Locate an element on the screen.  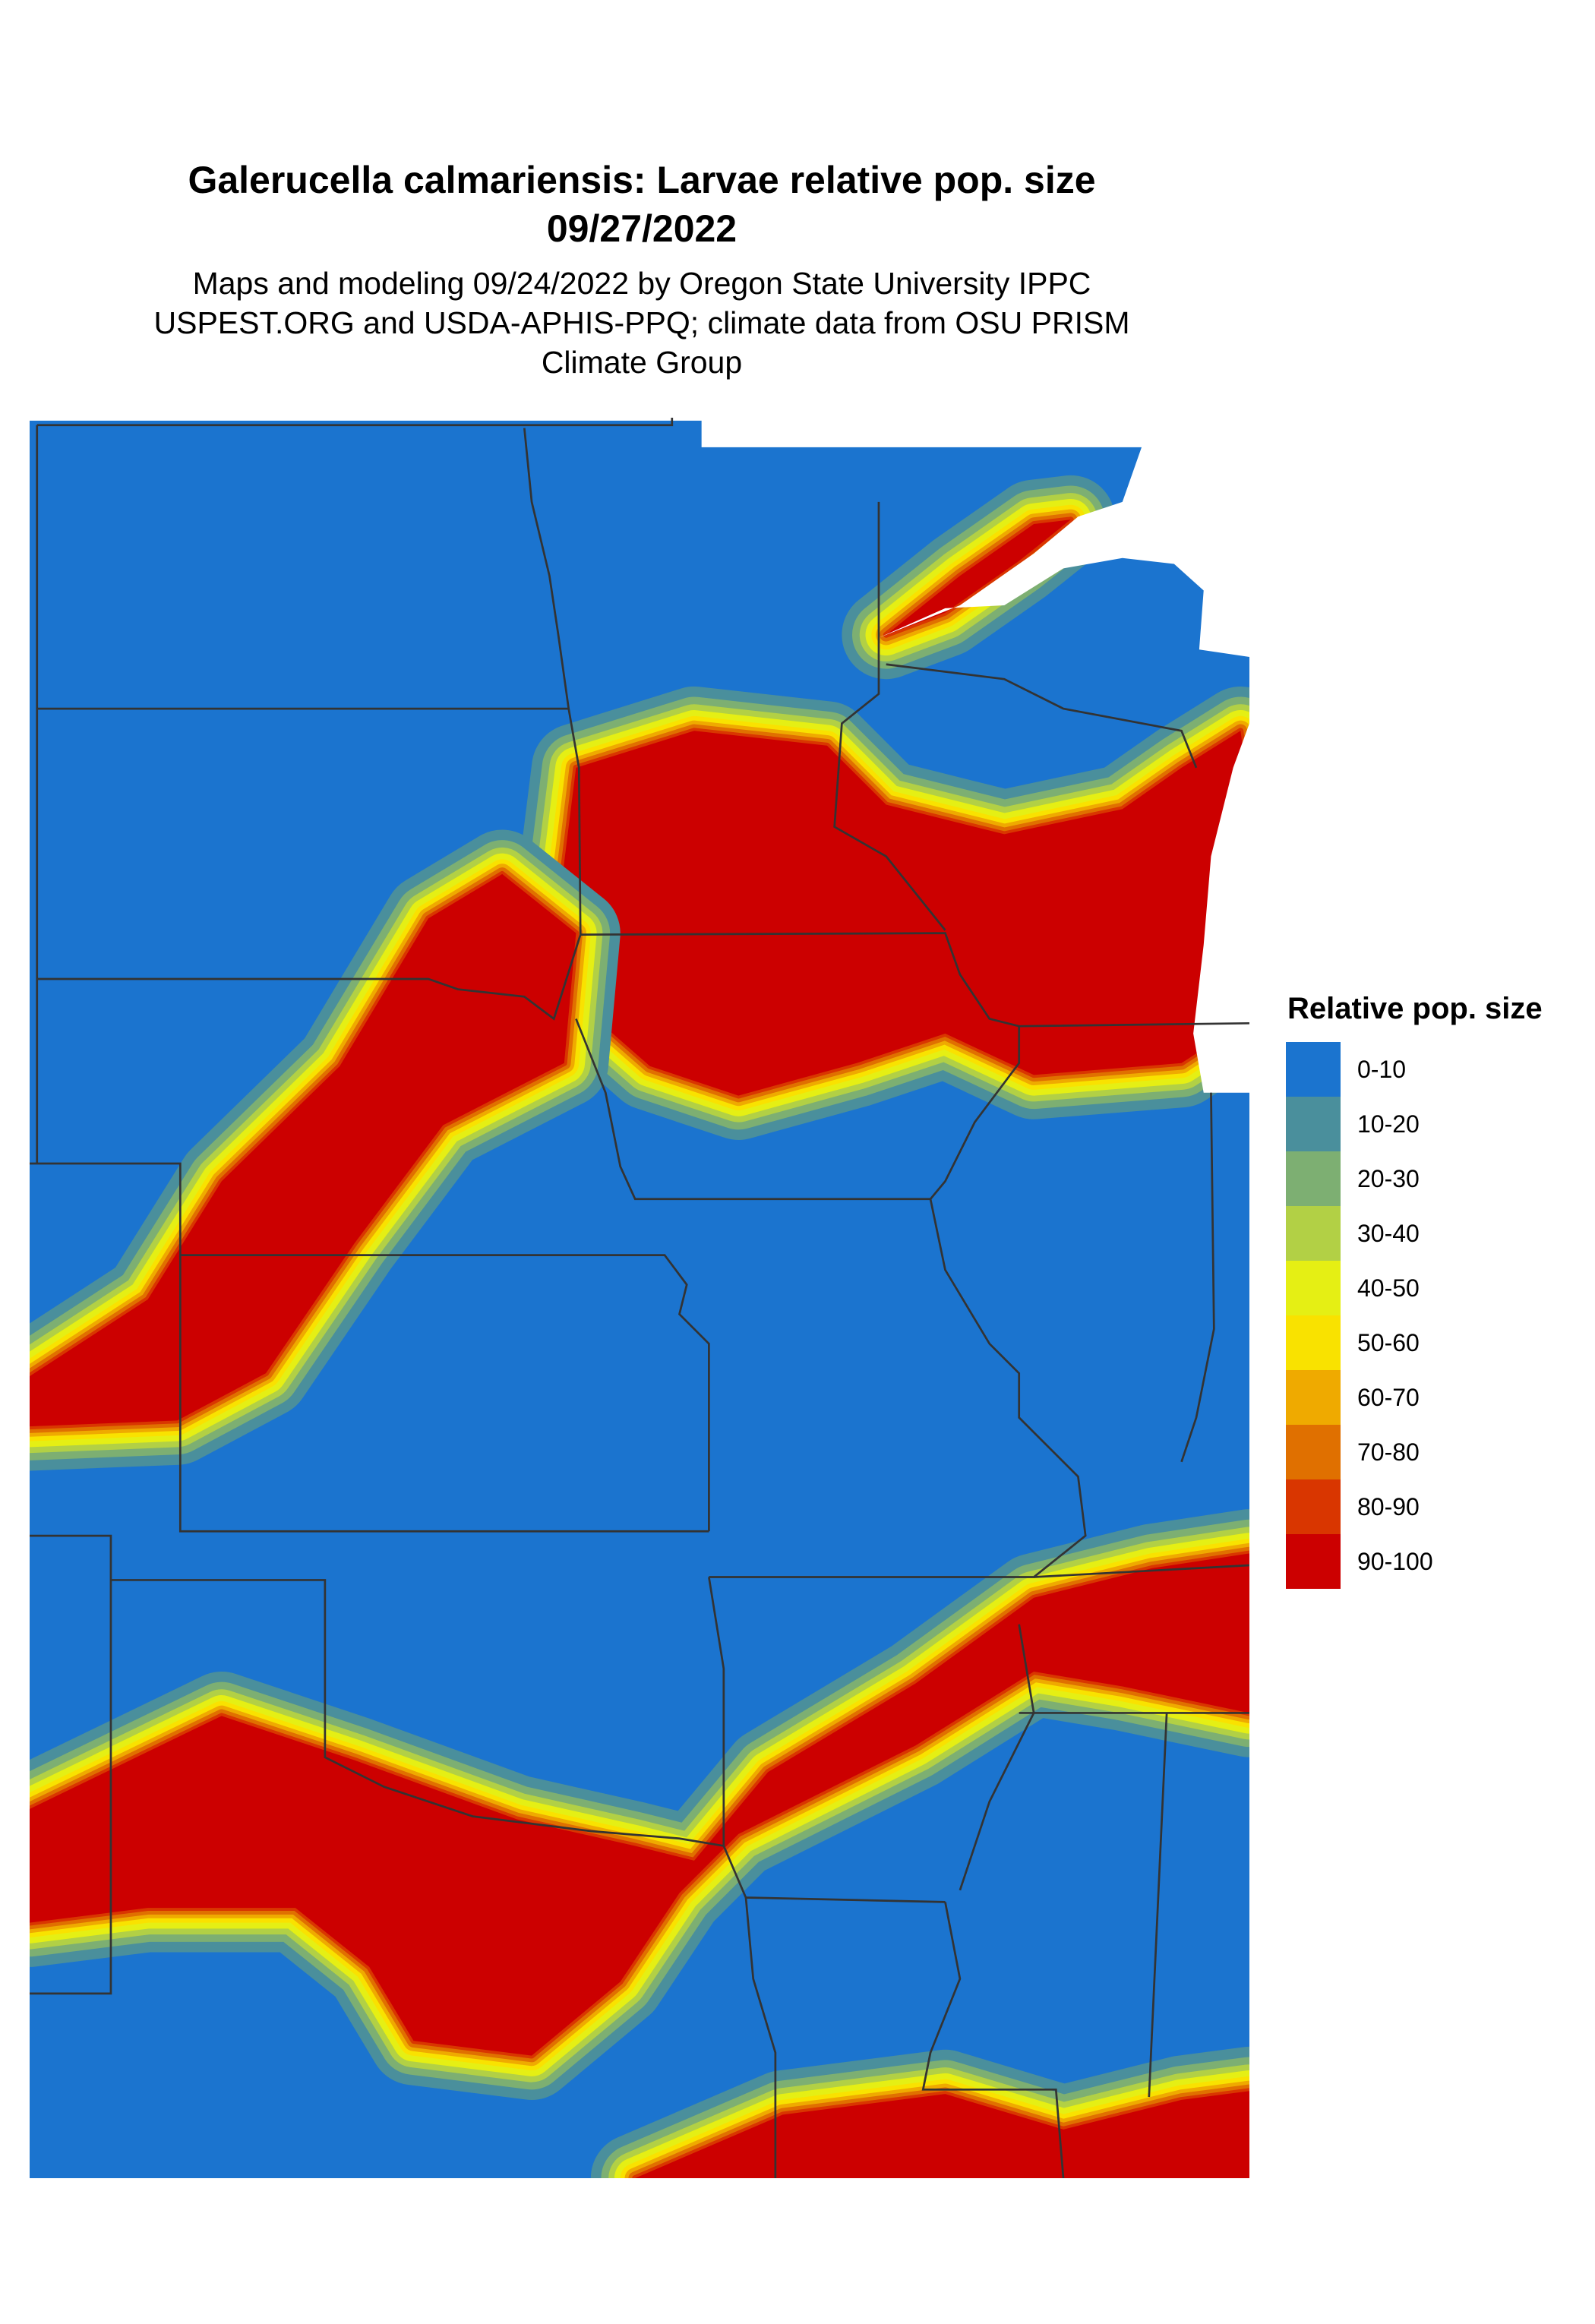
legend-item: 60-70 is located at coordinates (1359, 1397).